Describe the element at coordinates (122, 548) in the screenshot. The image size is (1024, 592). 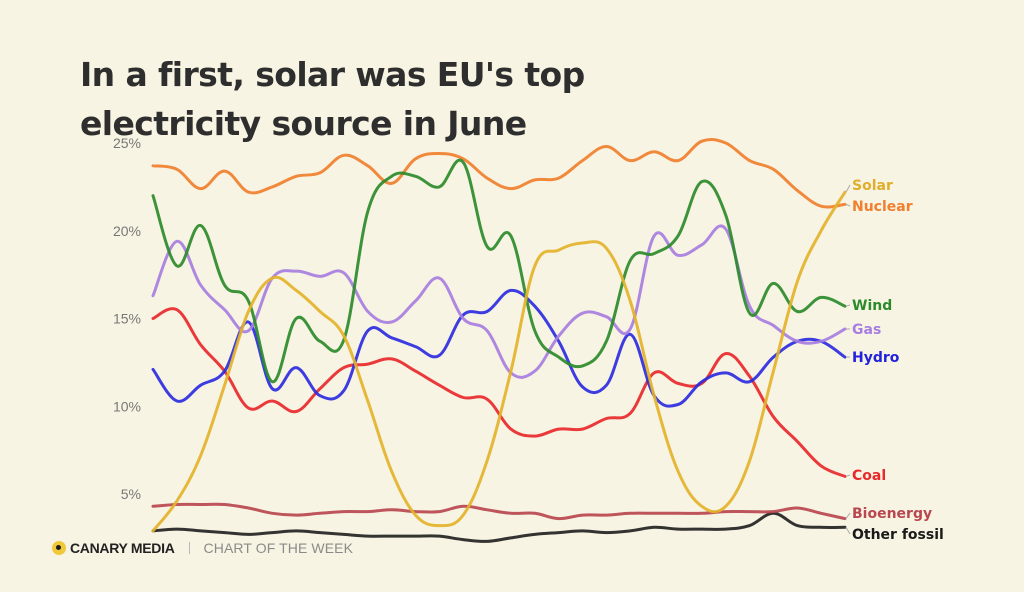
I see `brand-name: CANARY MEDIA` at that location.